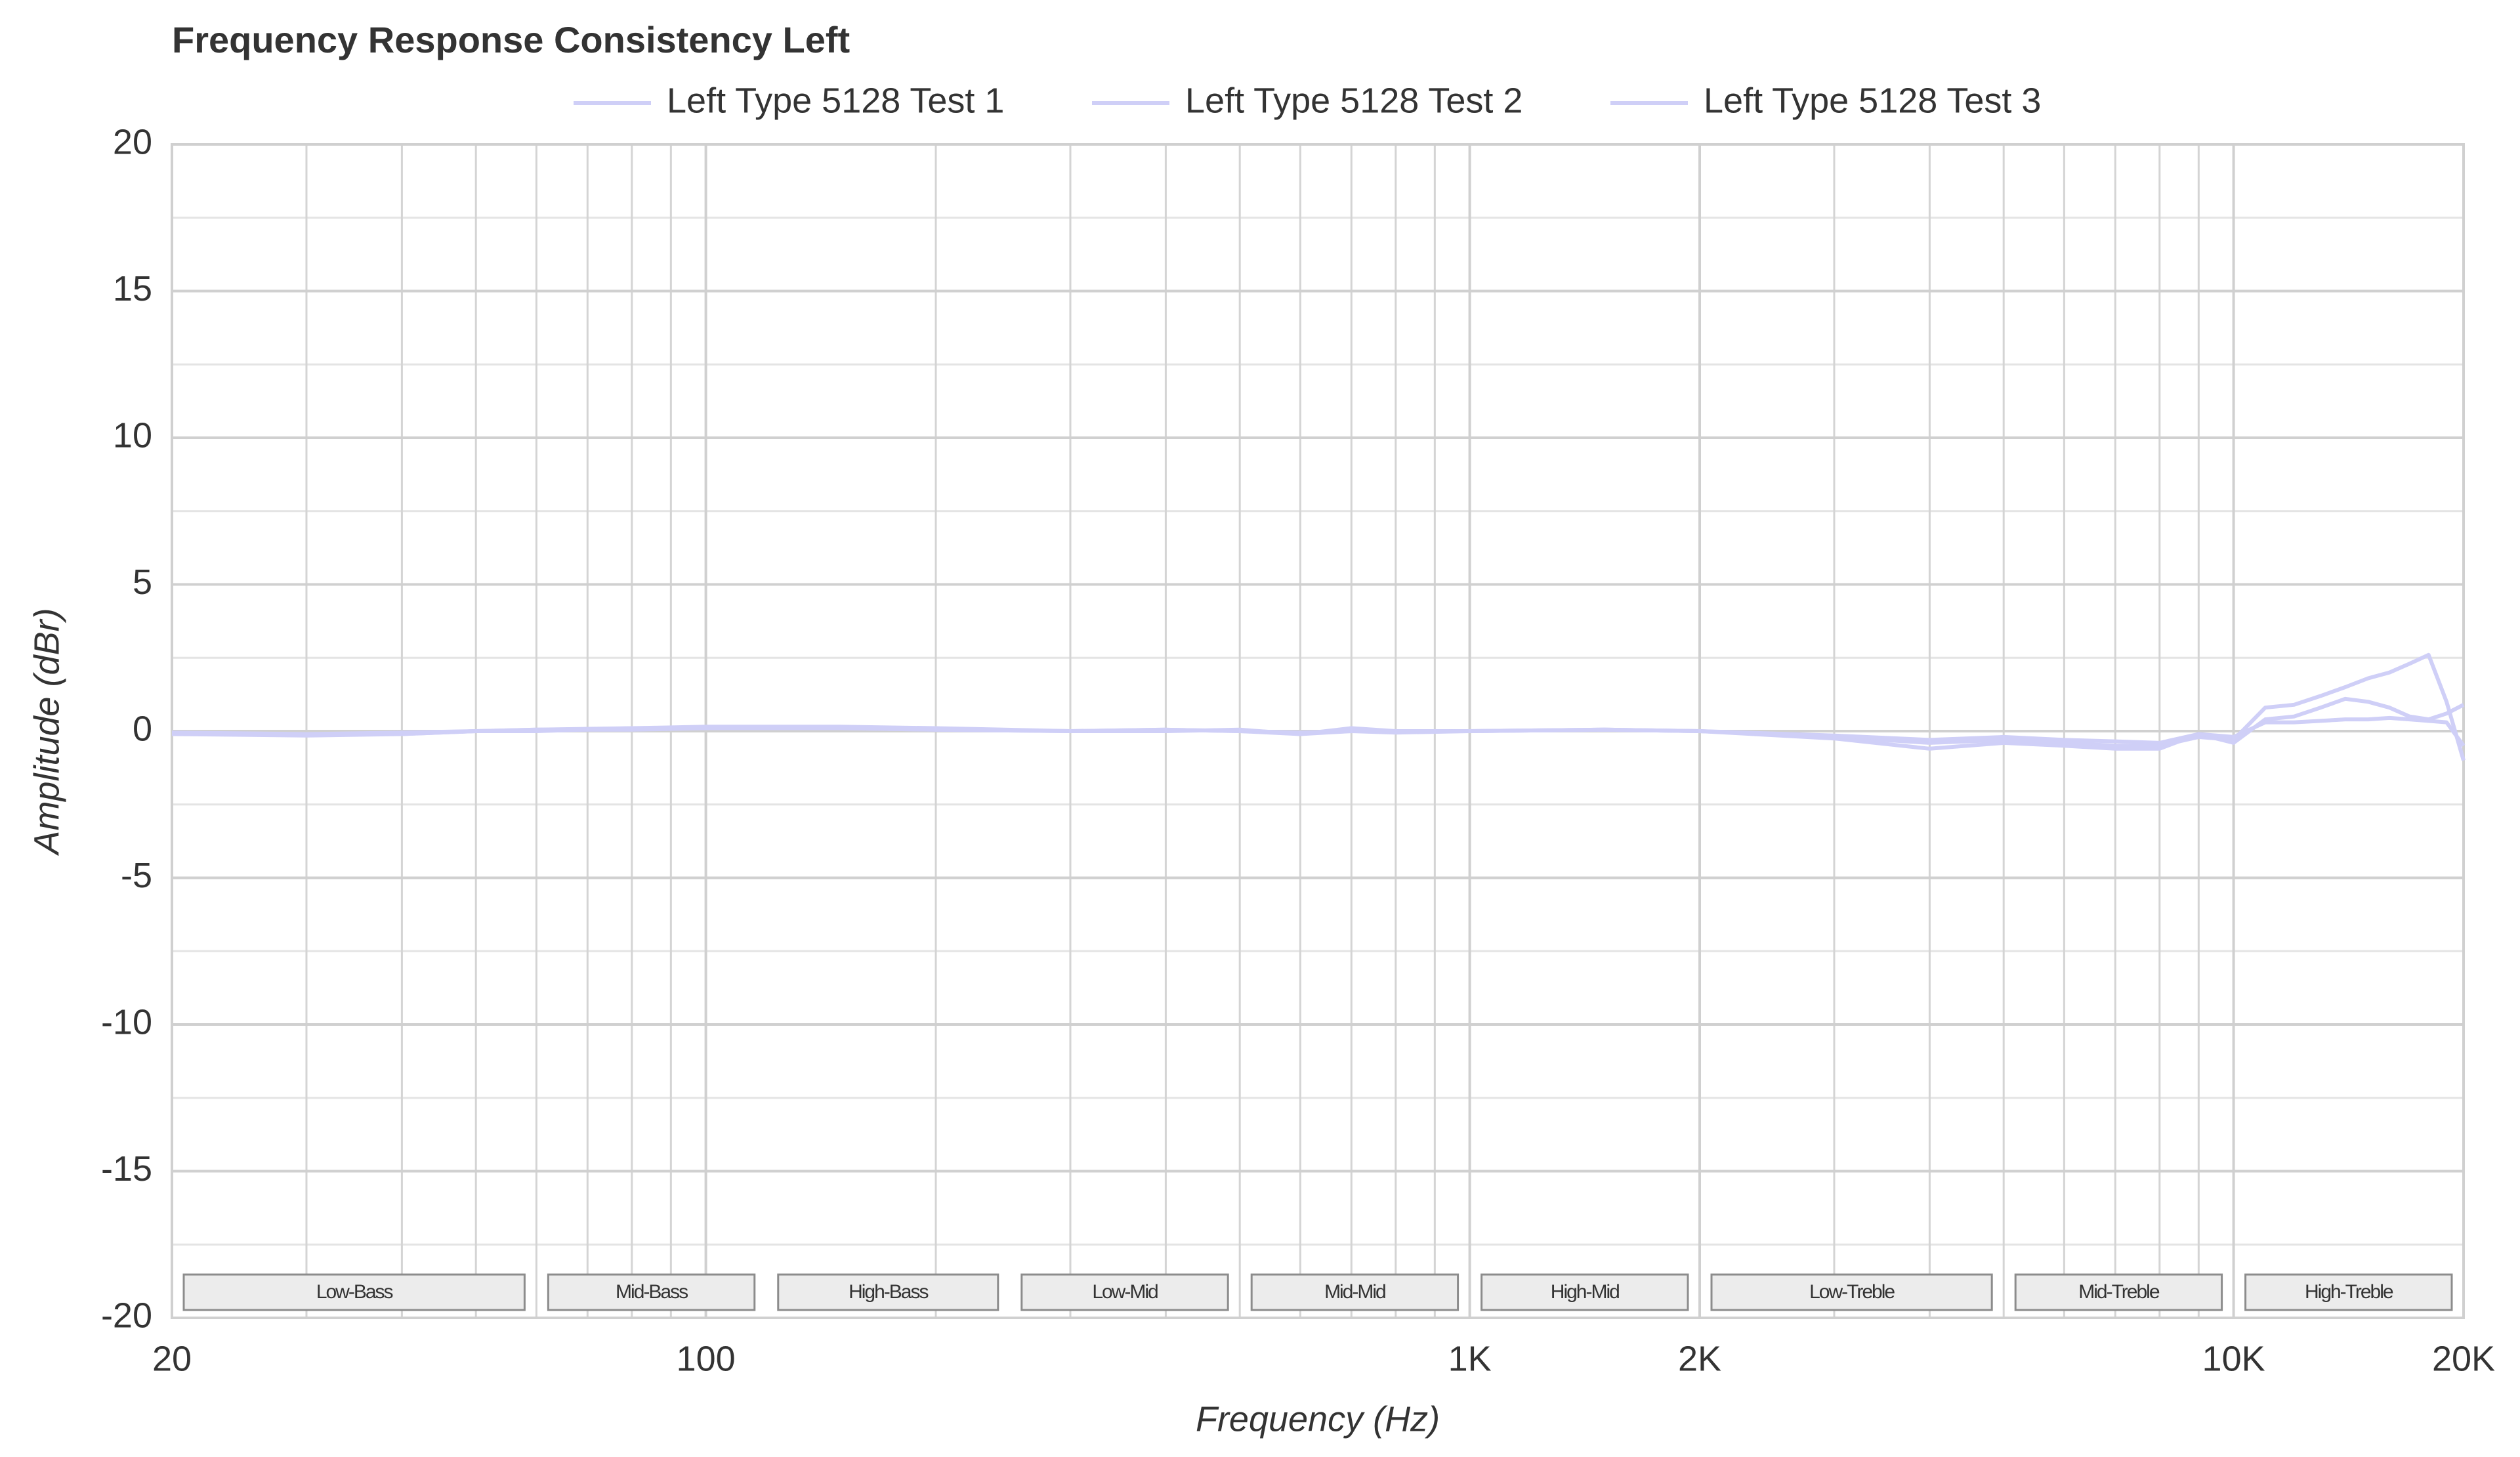 This screenshot has height=1457, width=2520. What do you see at coordinates (1872, 100) in the screenshot?
I see `legend-label: Left Type 5128 Test 3` at bounding box center [1872, 100].